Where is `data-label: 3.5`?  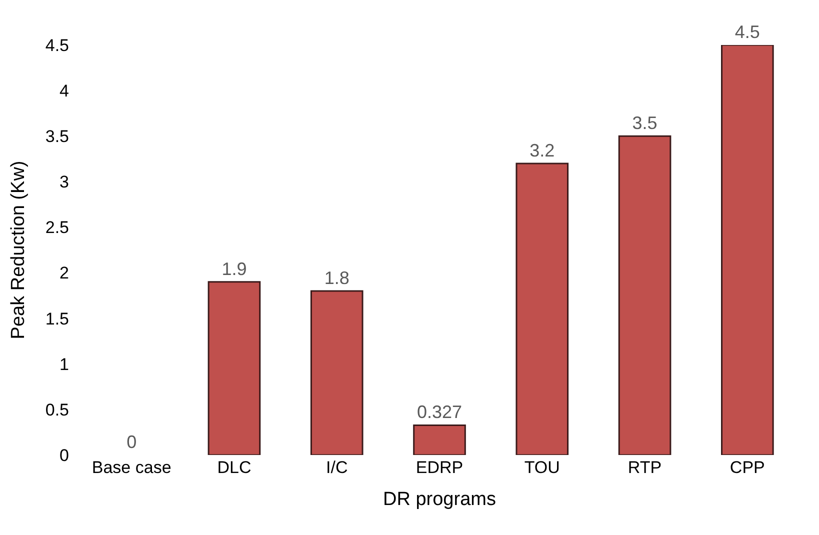
data-label: 3.5 is located at coordinates (645, 123).